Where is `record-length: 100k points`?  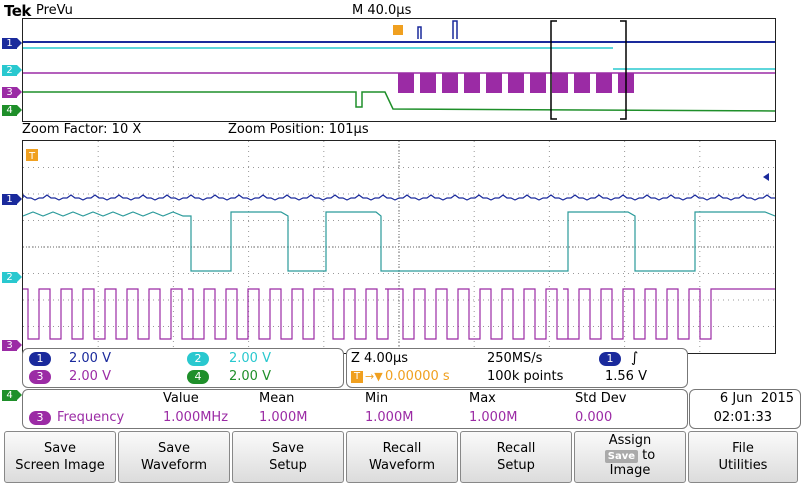 record-length: 100k points is located at coordinates (525, 376).